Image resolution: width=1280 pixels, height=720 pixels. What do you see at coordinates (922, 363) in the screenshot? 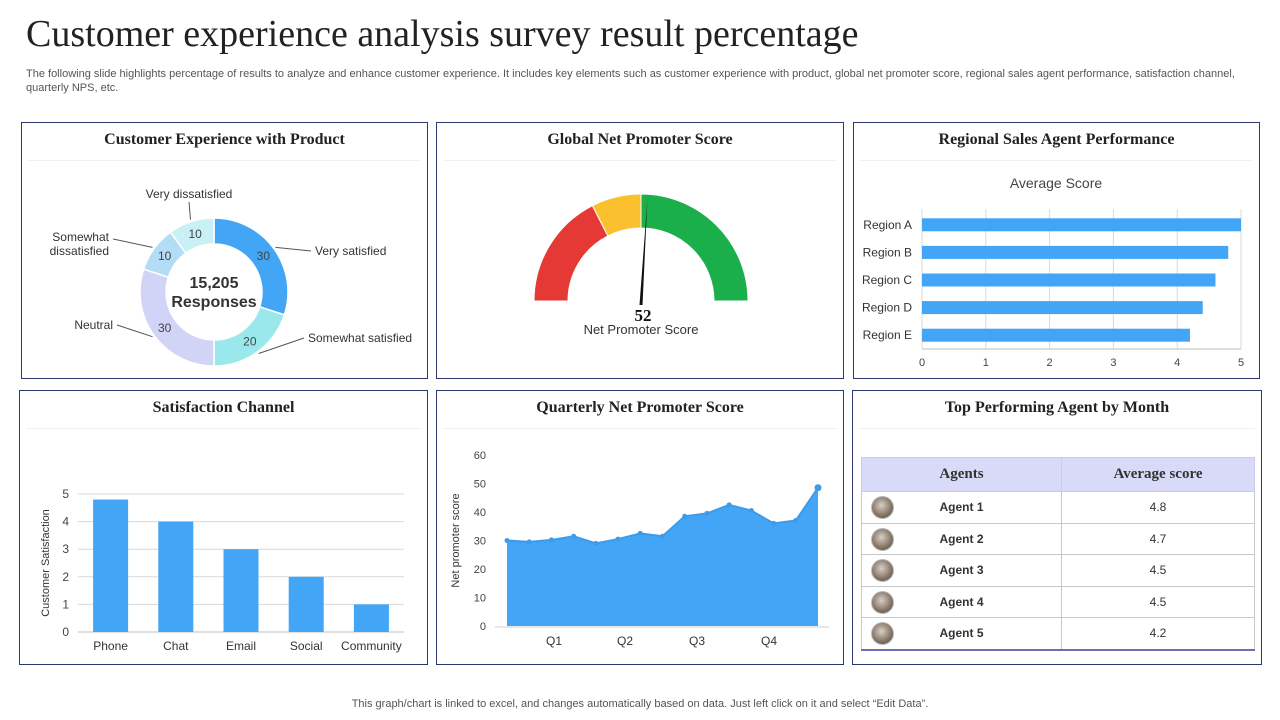
I see `x-tick-label: 0` at bounding box center [922, 363].